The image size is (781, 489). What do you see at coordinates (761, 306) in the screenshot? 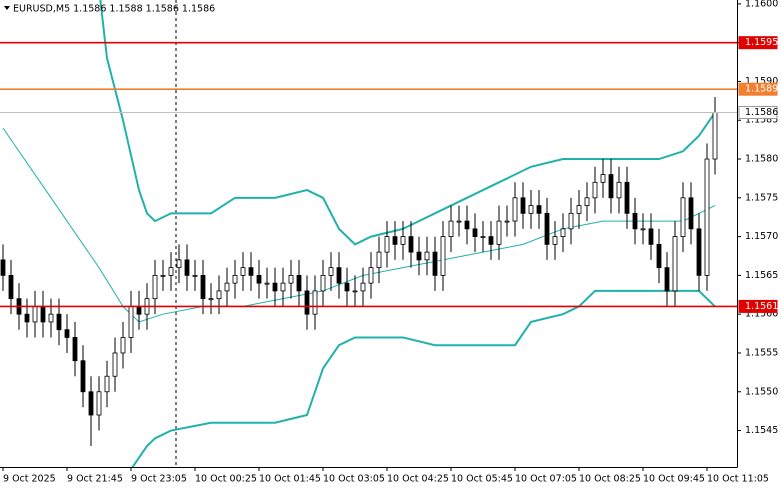
I see `price-label: 1.1561` at bounding box center [761, 306].